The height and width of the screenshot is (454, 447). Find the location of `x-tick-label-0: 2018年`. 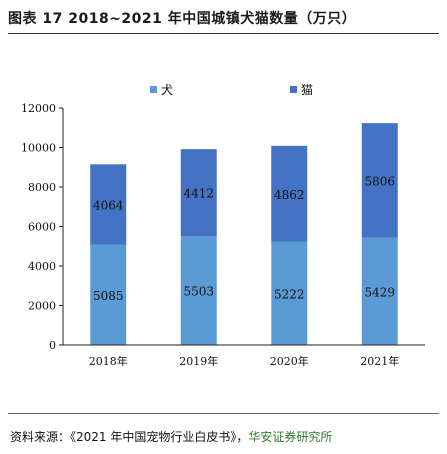

x-tick-label-0: 2018年 is located at coordinates (108, 361).